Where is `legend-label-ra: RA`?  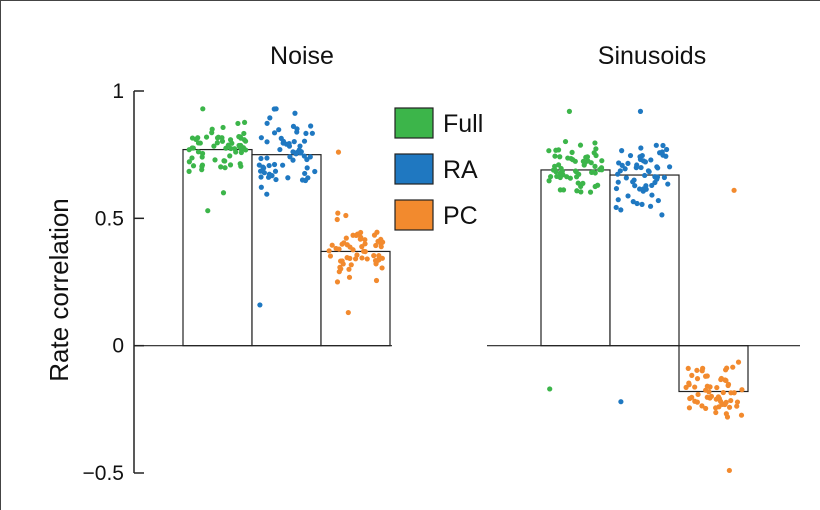 legend-label-ra: RA is located at coordinates (460, 170).